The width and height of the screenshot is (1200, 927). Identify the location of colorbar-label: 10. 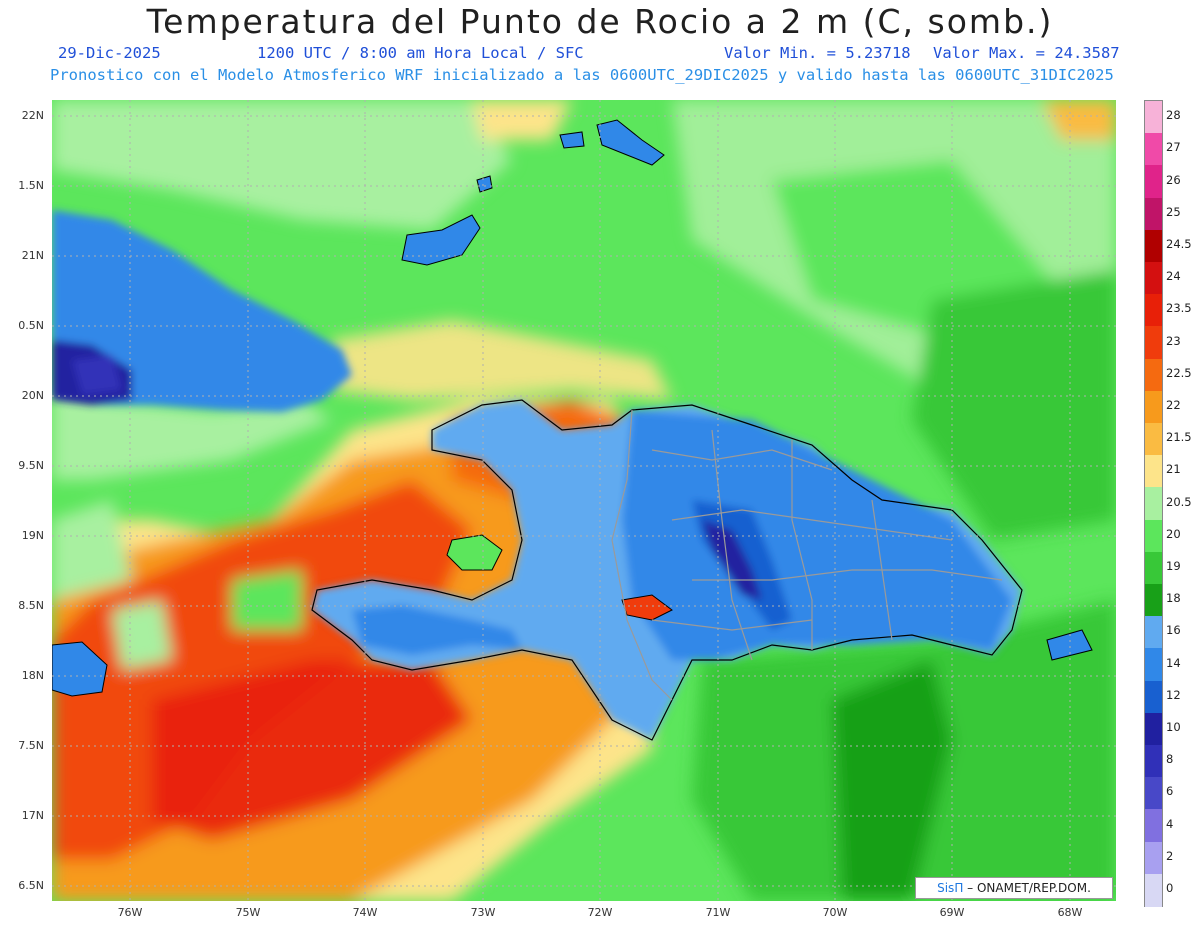
(1173, 726).